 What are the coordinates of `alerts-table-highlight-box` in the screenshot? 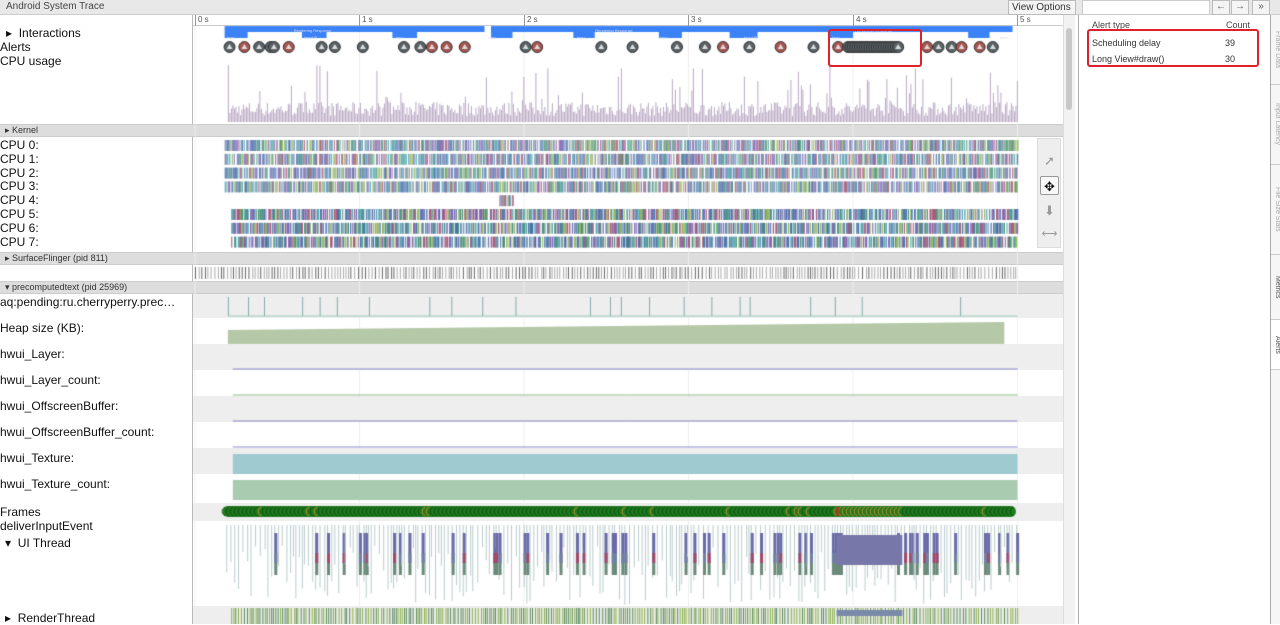 It's located at (1173, 48).